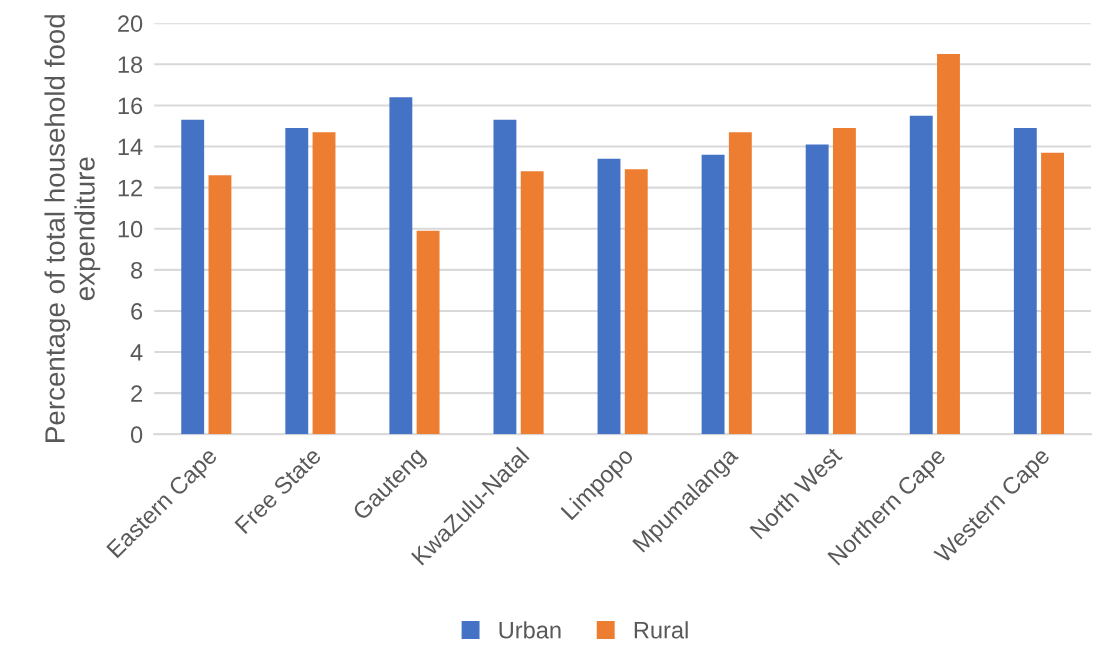 This screenshot has height=663, width=1102. Describe the element at coordinates (130, 106) in the screenshot. I see `y-tick-label: 16` at that location.